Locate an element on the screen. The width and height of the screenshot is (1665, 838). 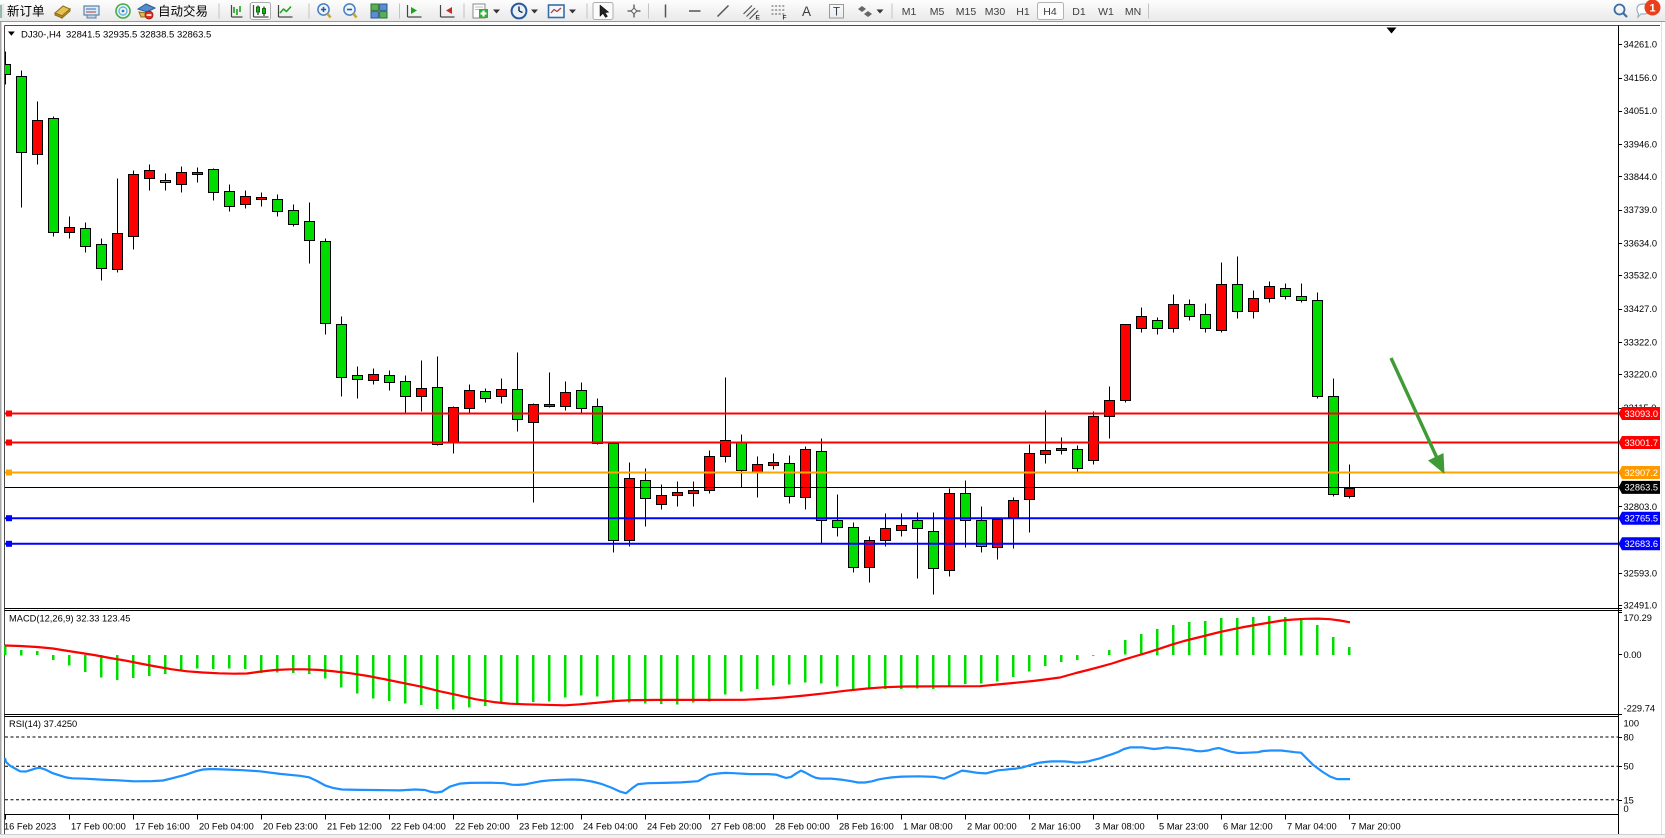
svg-text: 100 is located at coordinates (1632, 724).